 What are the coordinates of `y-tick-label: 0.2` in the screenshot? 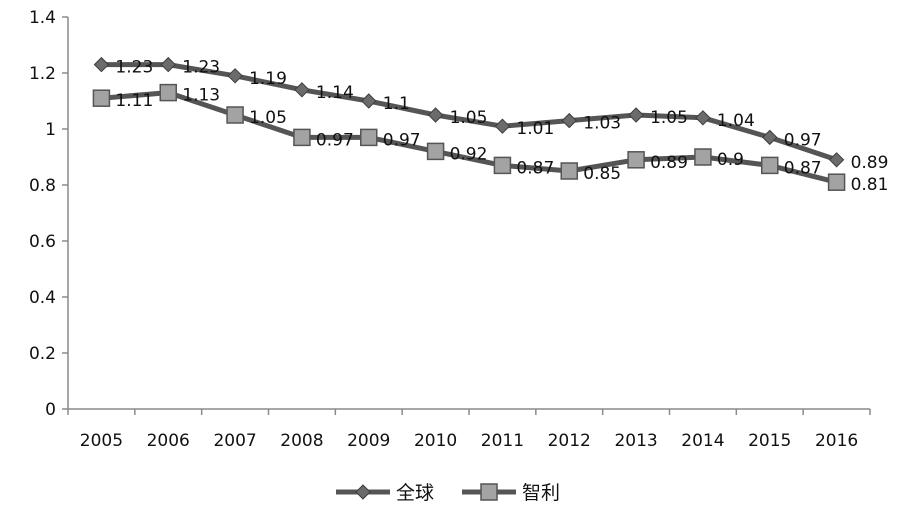 It's located at (42, 354).